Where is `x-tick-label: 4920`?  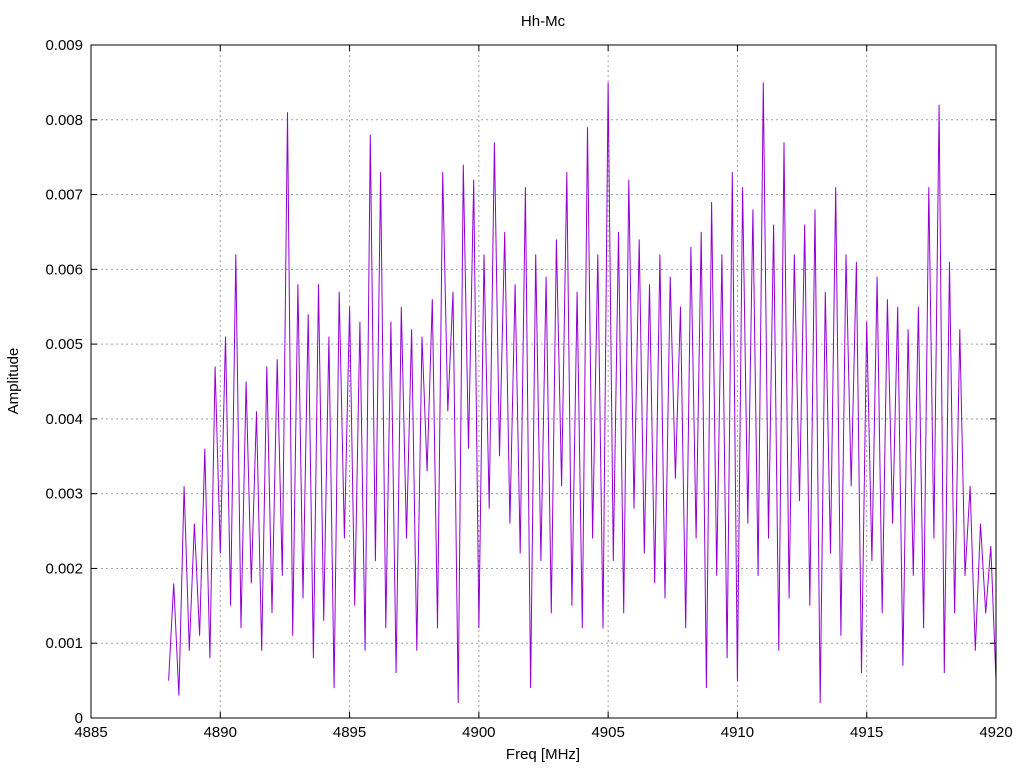
x-tick-label: 4920 is located at coordinates (995, 732).